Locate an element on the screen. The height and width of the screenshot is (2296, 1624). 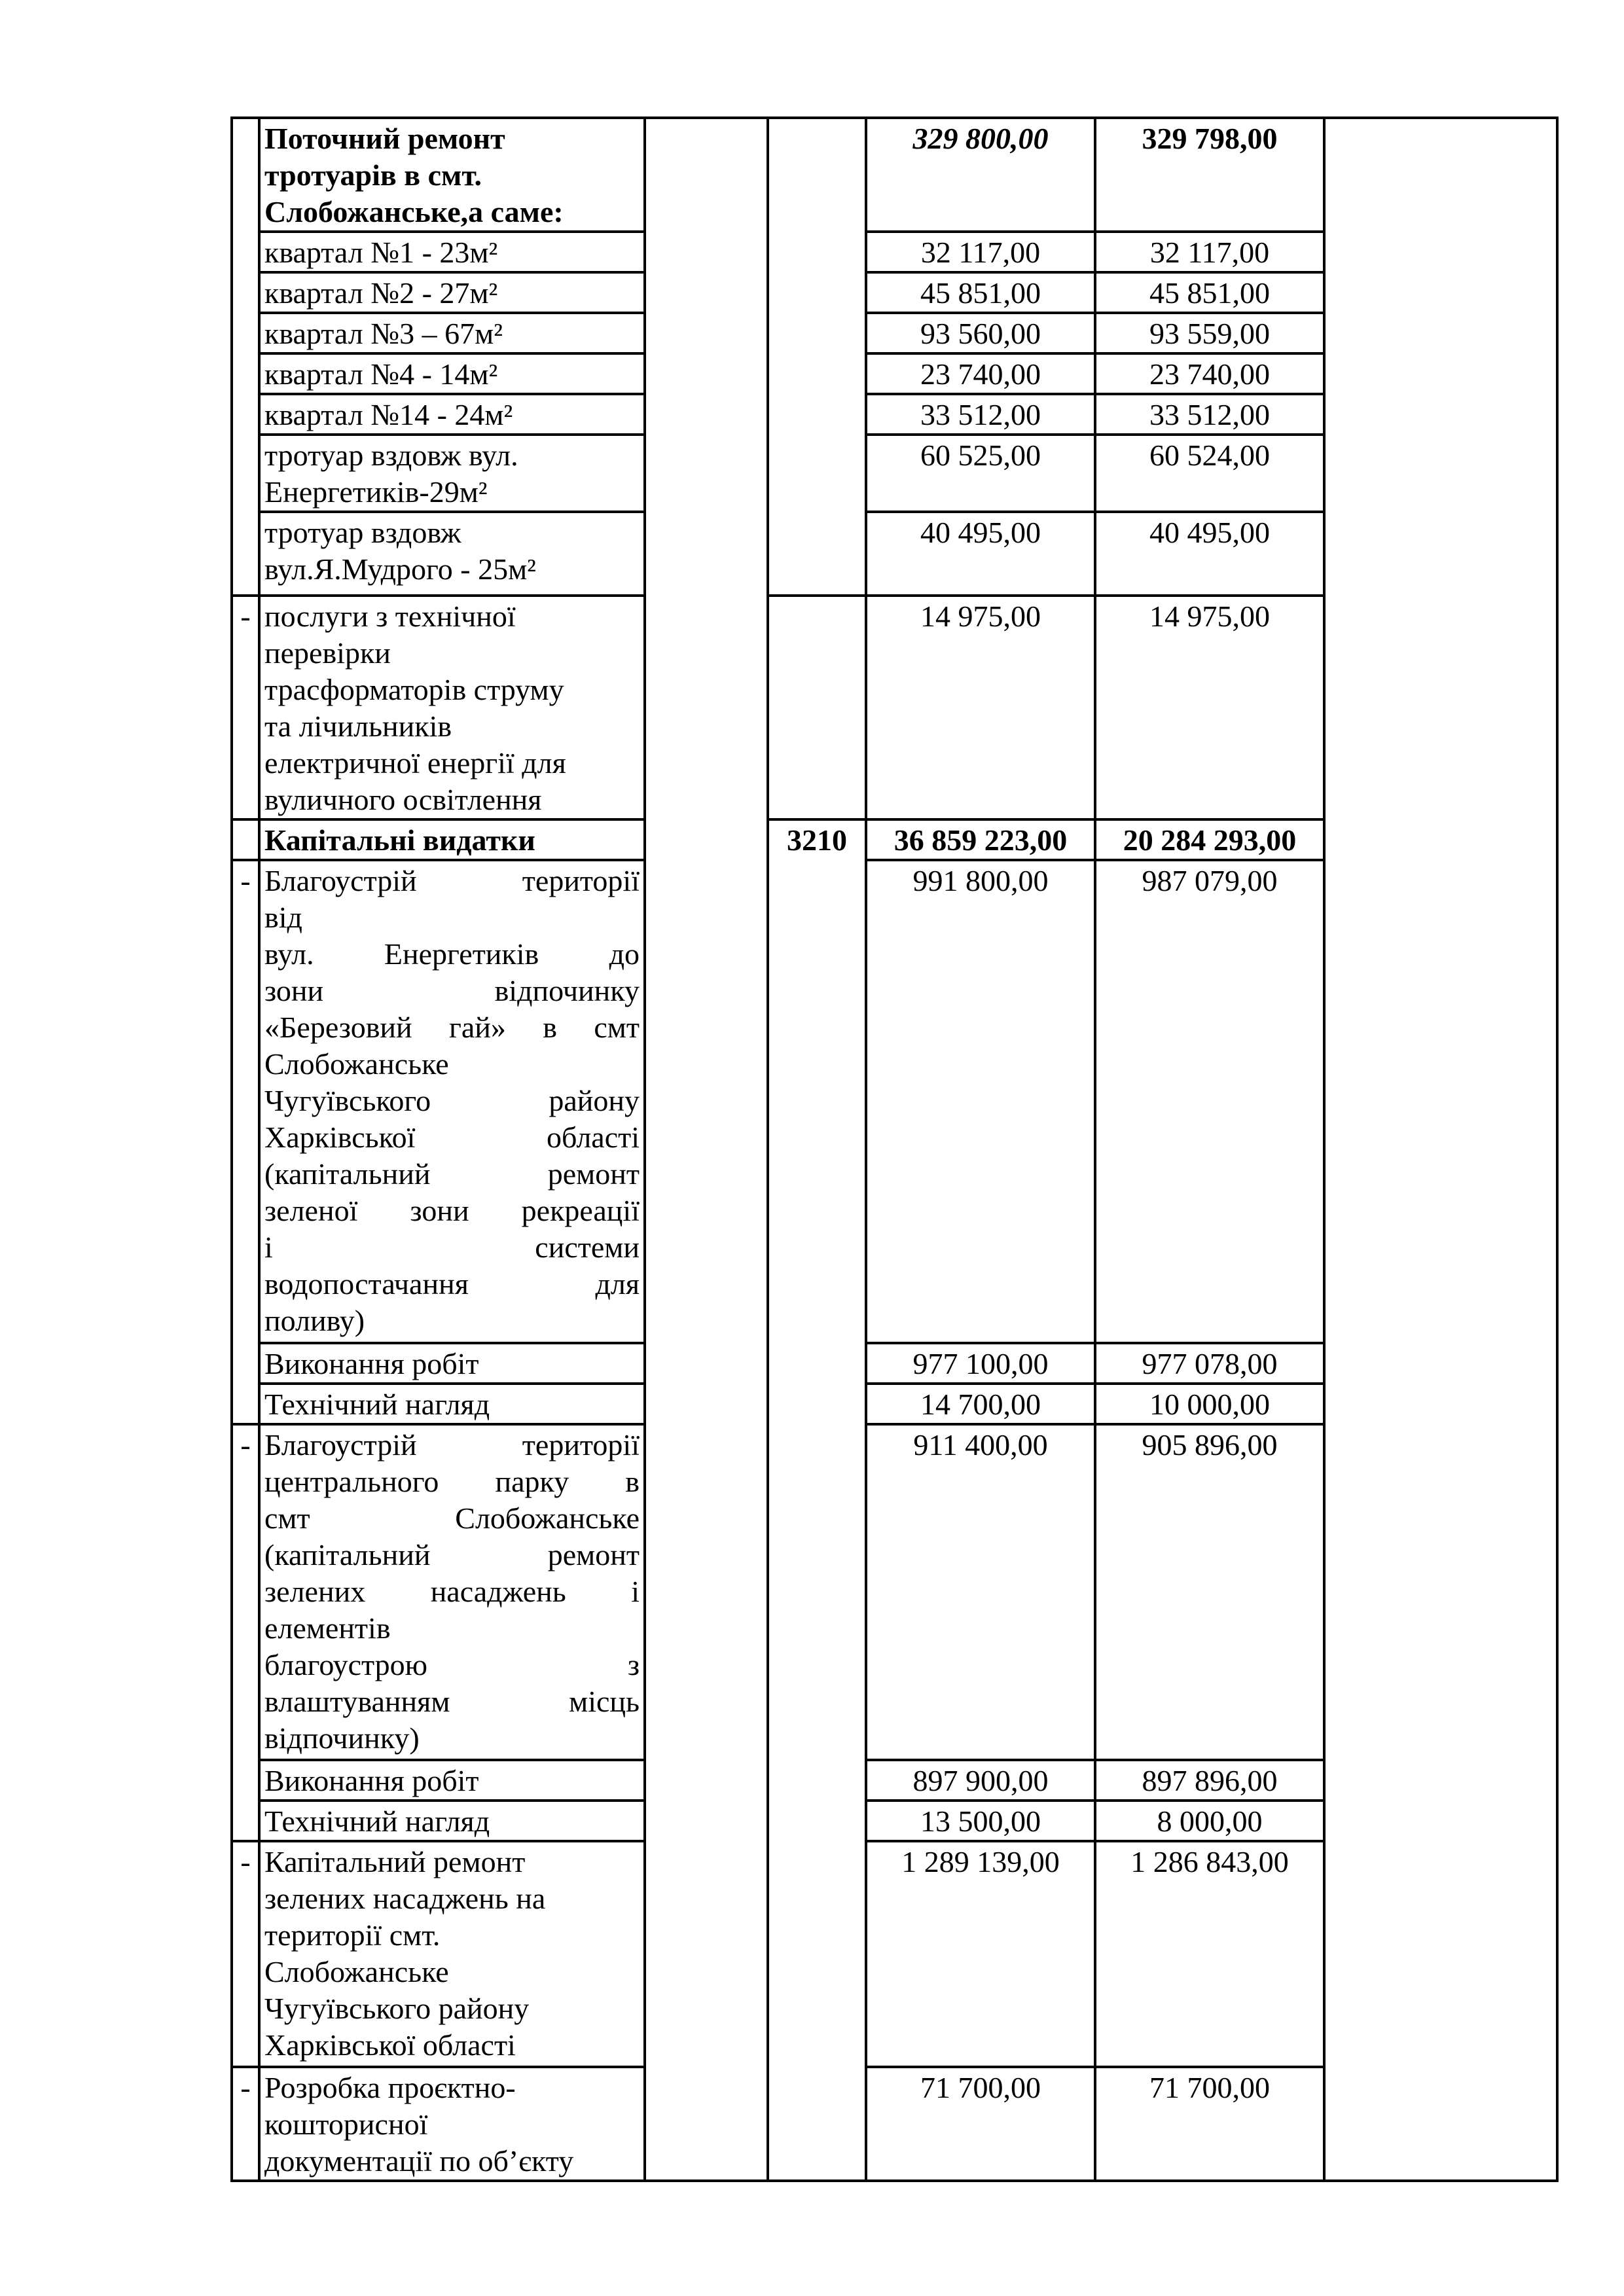
amount-executed-cell: 20 284 293,00 is located at coordinates (1210, 839).